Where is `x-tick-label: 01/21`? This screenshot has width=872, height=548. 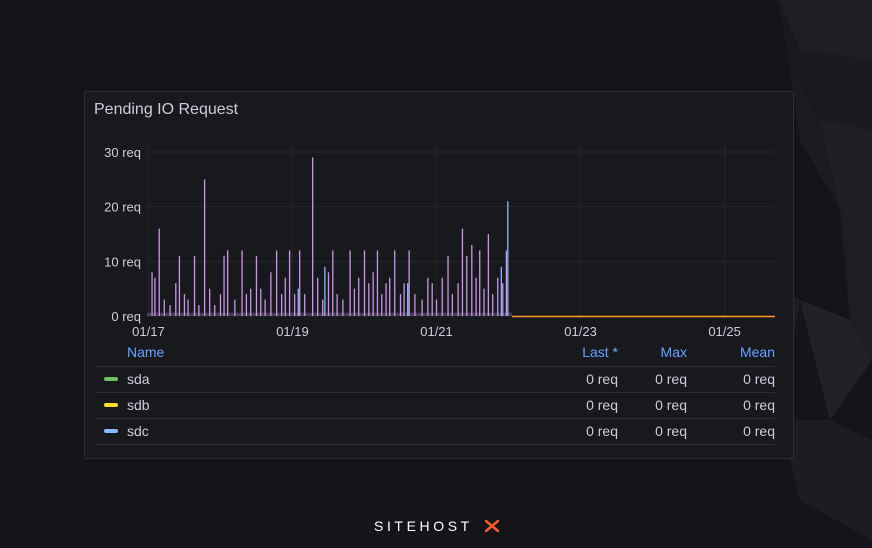
x-tick-label: 01/21 is located at coordinates (436, 331).